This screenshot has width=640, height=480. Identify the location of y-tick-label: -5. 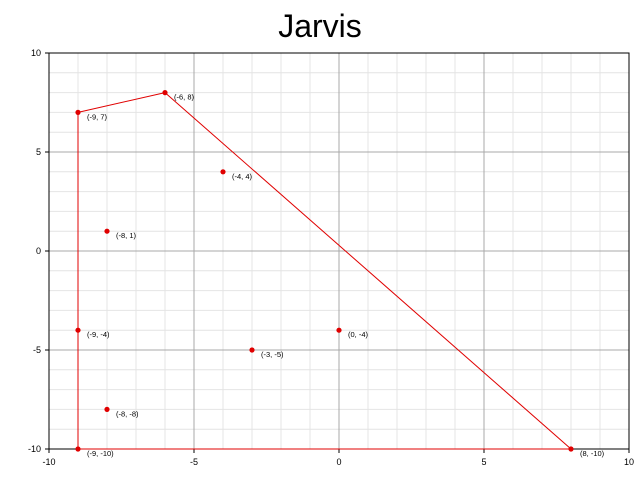
(37, 350).